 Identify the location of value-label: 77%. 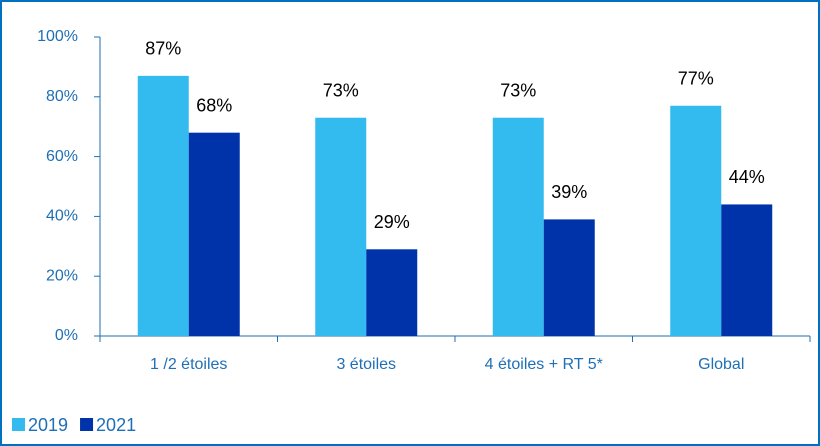
(696, 79).